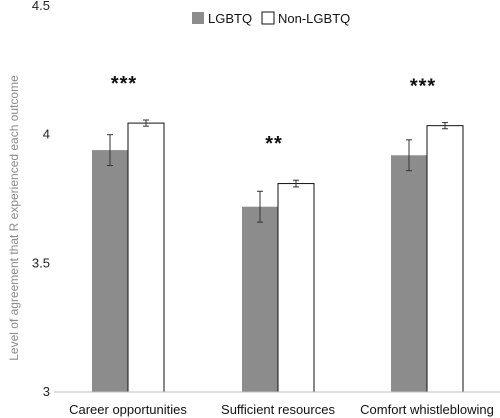  I want to click on legend-swatch-non-lgbtq, so click(268, 18).